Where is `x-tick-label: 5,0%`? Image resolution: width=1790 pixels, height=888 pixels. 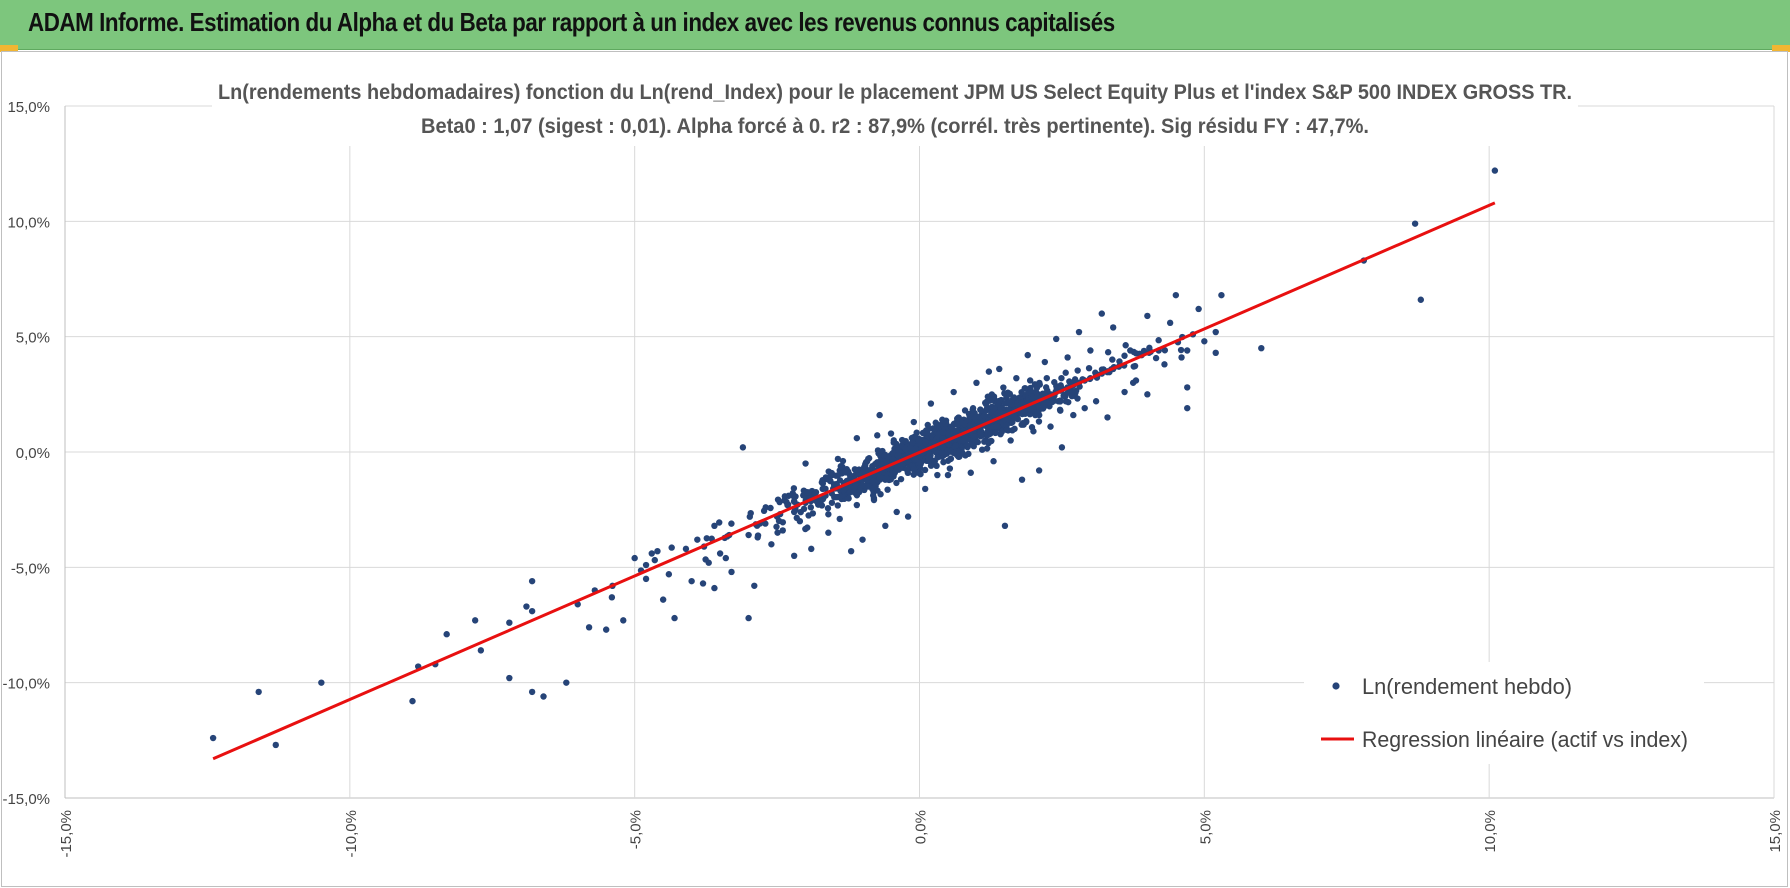 x-tick-label: 5,0% is located at coordinates (1205, 827).